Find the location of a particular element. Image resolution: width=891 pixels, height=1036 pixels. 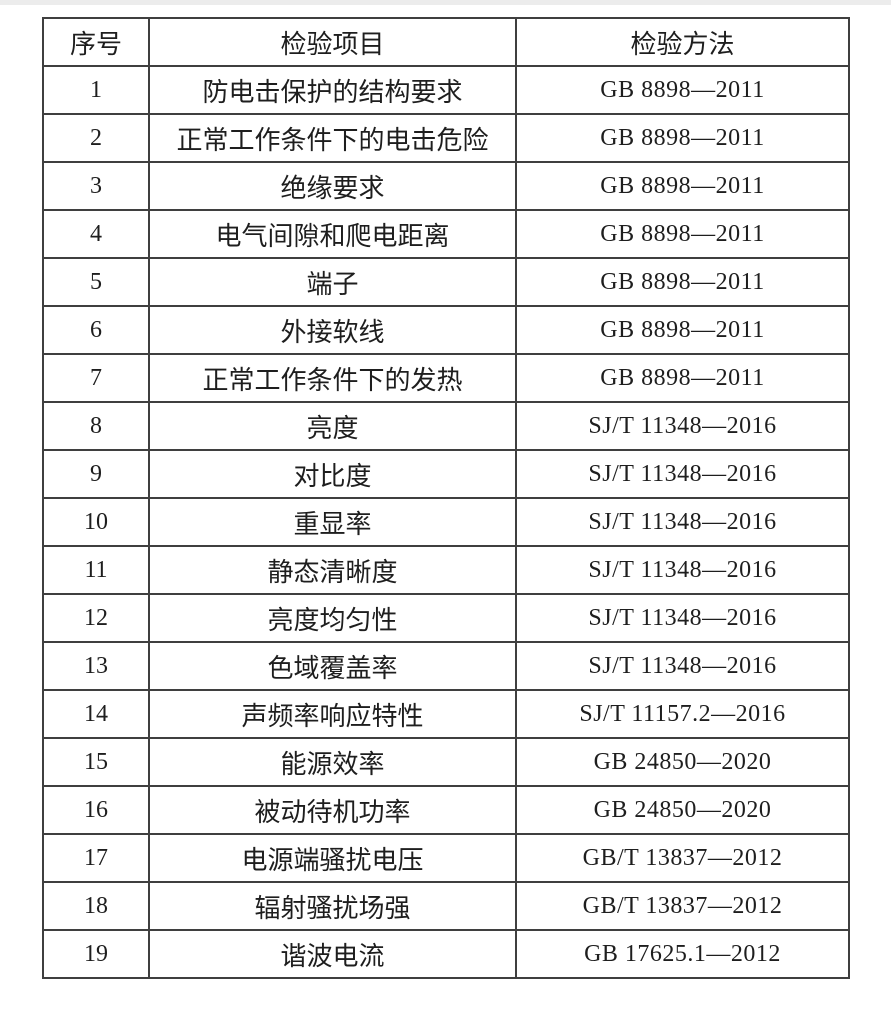

serial-number-cell: 14 is located at coordinates (96, 714).